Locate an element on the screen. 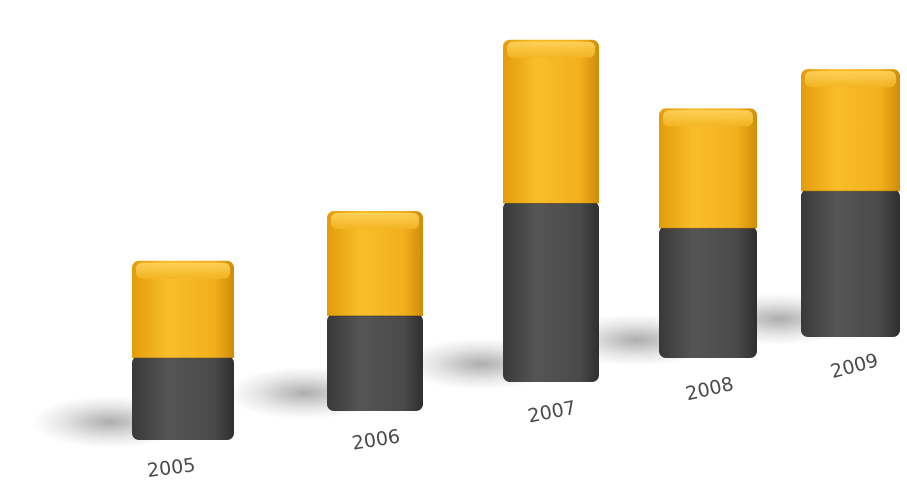 This screenshot has width=907, height=481. bar-segment-top-2006 is located at coordinates (375, 263).